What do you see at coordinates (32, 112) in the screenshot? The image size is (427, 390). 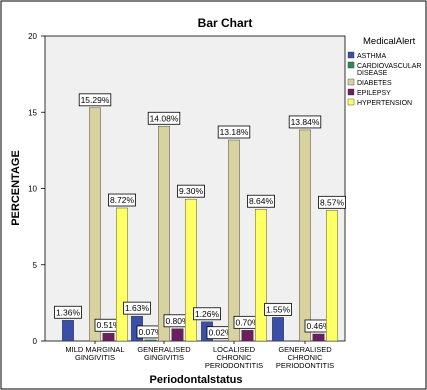 I see `y-tick-label: 15` at bounding box center [32, 112].